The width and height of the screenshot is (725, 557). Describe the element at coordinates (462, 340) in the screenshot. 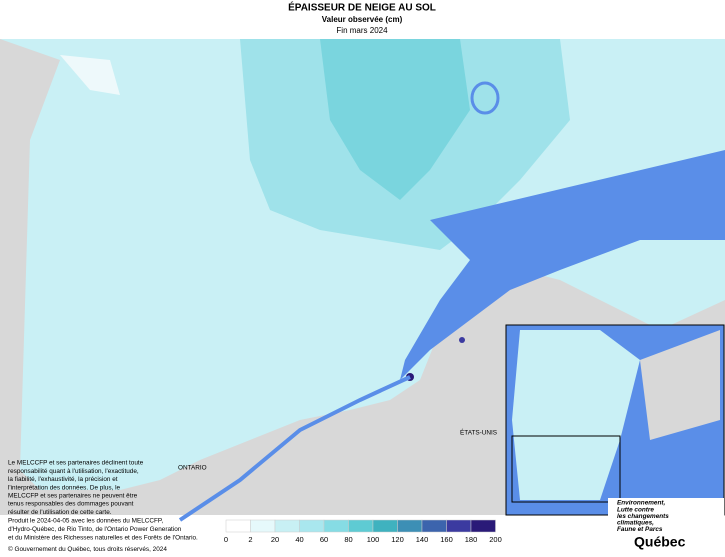

I see `peak` at that location.